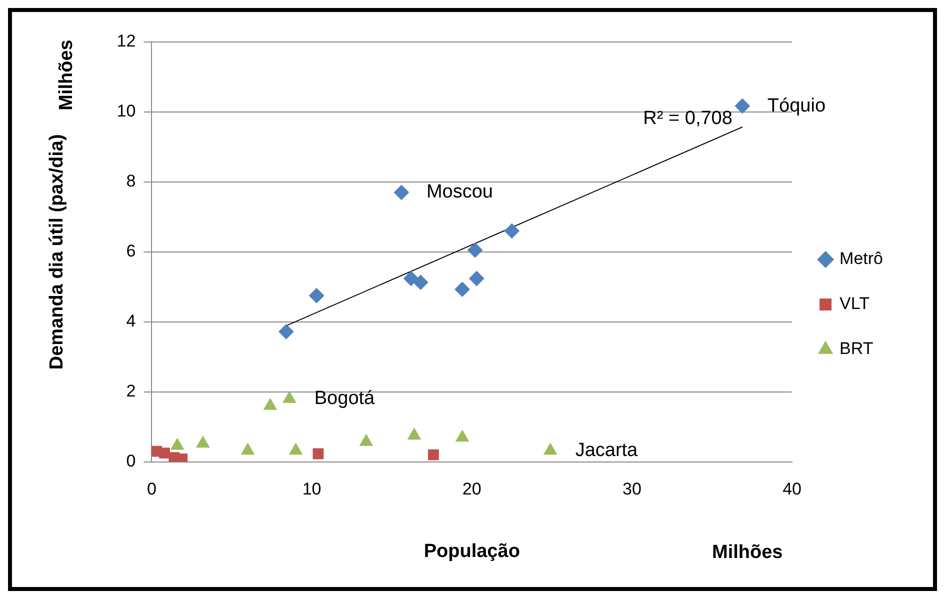 The width and height of the screenshot is (945, 599). I want to click on y-tick-label: 10, so click(126, 111).